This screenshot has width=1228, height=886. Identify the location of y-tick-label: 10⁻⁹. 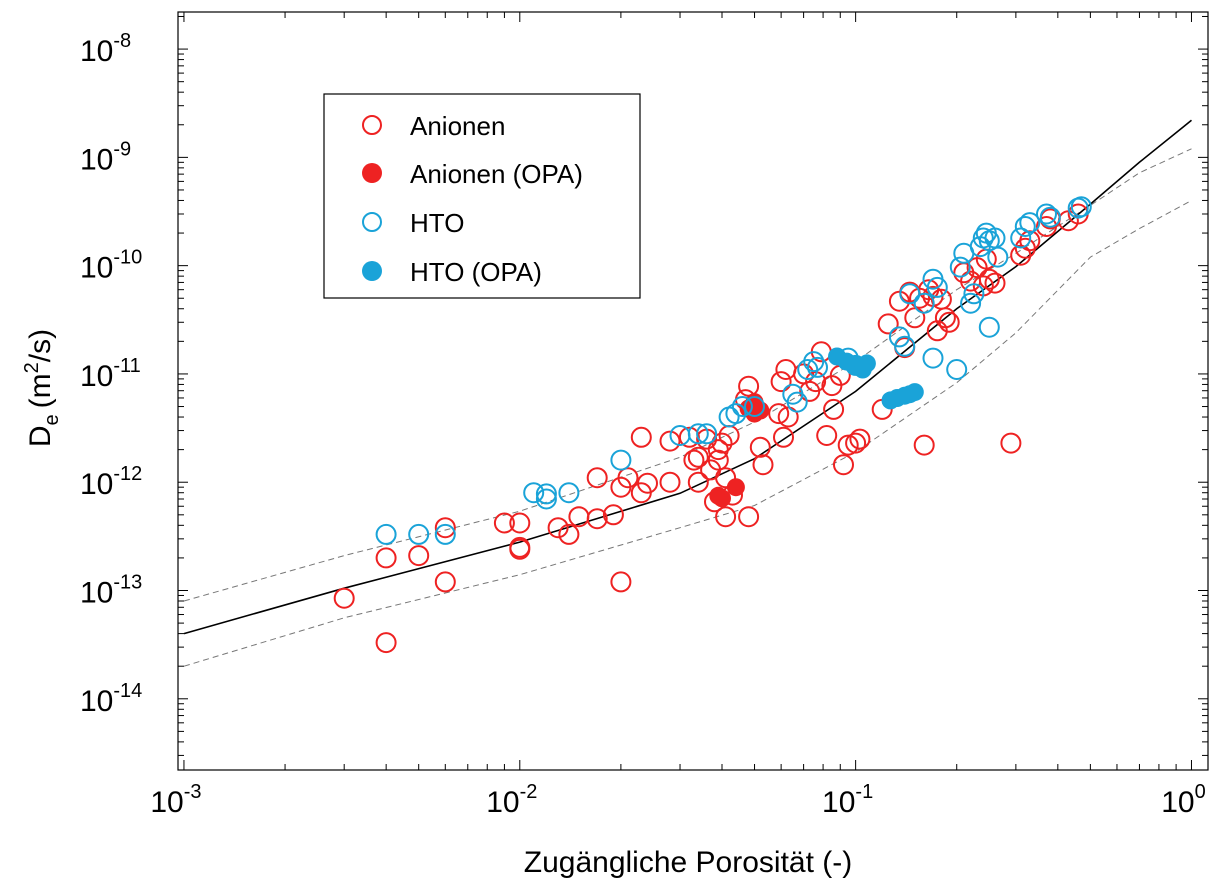
(105, 157).